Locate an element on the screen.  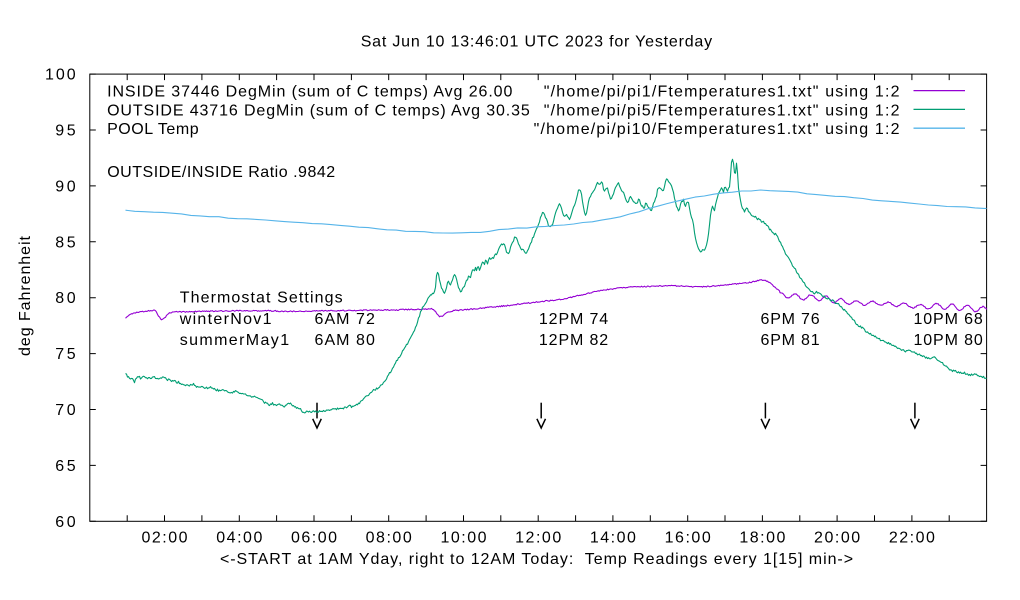
svg-text: 6PM 81 is located at coordinates (790, 340).